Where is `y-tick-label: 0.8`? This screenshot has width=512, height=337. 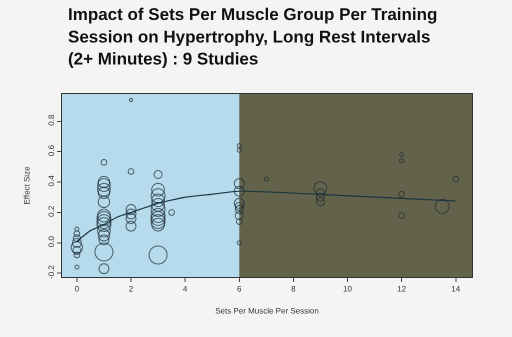 y-tick-label: 0.8 is located at coordinates (51, 120).